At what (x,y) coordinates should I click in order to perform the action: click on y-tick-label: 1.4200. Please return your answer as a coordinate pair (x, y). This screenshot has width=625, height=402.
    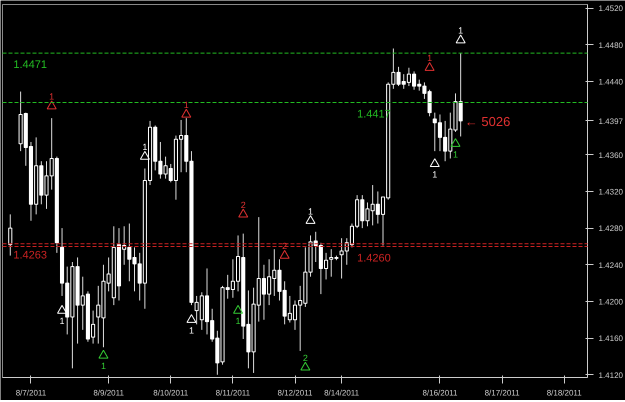
    Looking at the image, I should click on (611, 301).